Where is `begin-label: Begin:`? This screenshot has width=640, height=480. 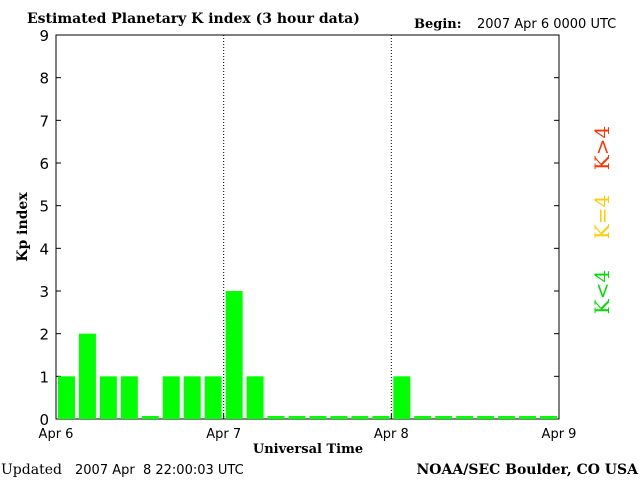
begin-label: Begin: is located at coordinates (438, 24).